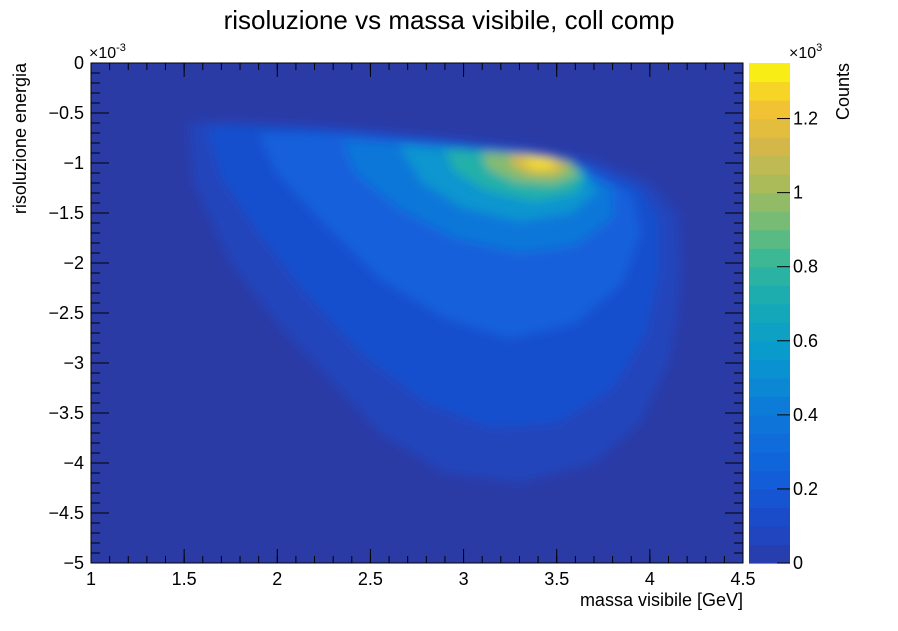 The image size is (898, 631). Describe the element at coordinates (73, 163) in the screenshot. I see `y-tick-label: −1` at that location.